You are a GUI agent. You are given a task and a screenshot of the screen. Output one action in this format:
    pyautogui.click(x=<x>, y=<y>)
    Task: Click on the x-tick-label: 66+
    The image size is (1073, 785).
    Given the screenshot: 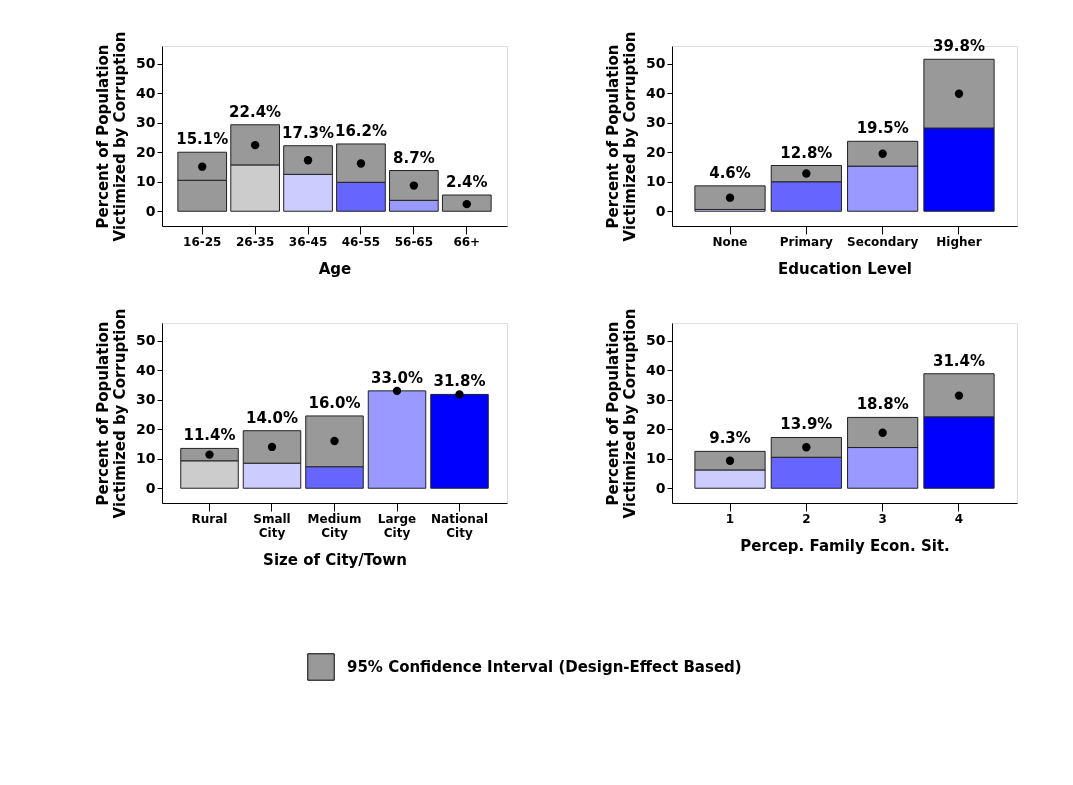 What is the action you would take?
    pyautogui.click(x=467, y=241)
    